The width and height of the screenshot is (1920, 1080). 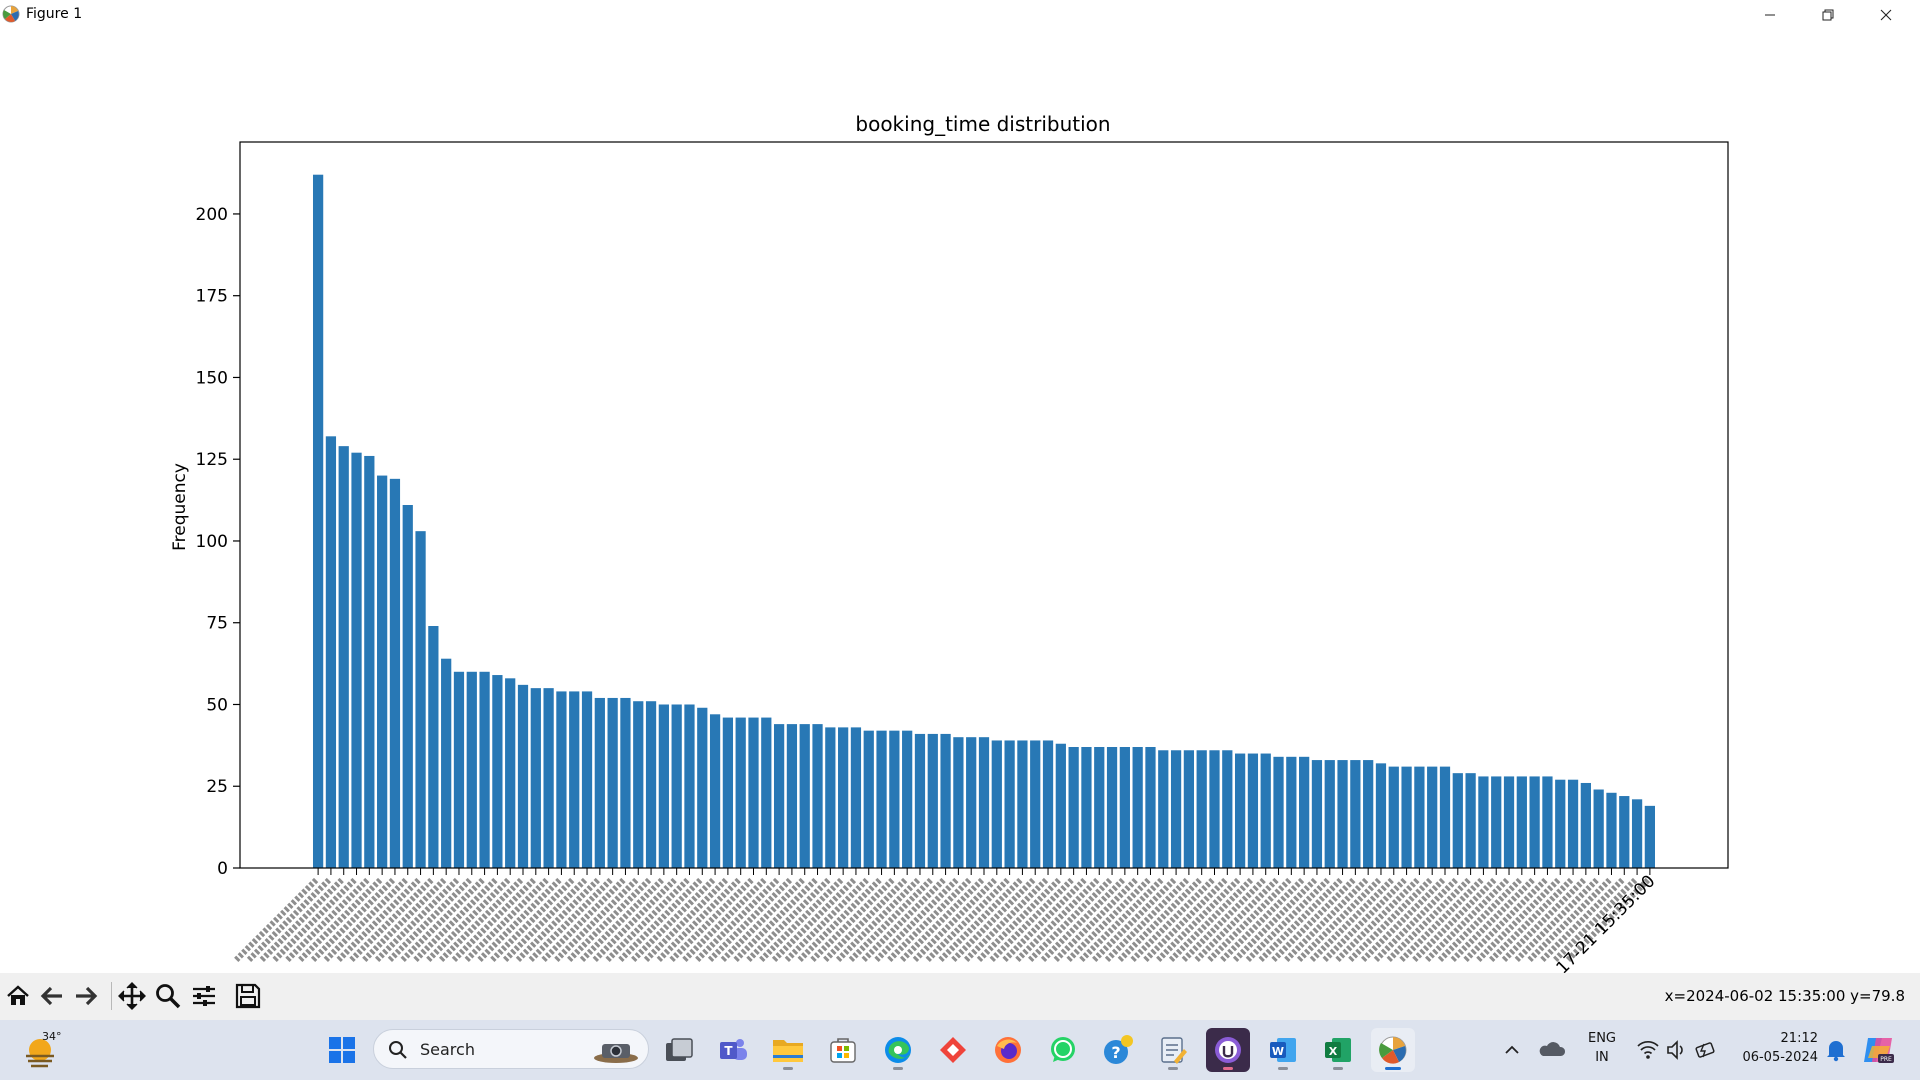 What do you see at coordinates (733, 1050) in the screenshot?
I see `taskbar-app-teams: T` at bounding box center [733, 1050].